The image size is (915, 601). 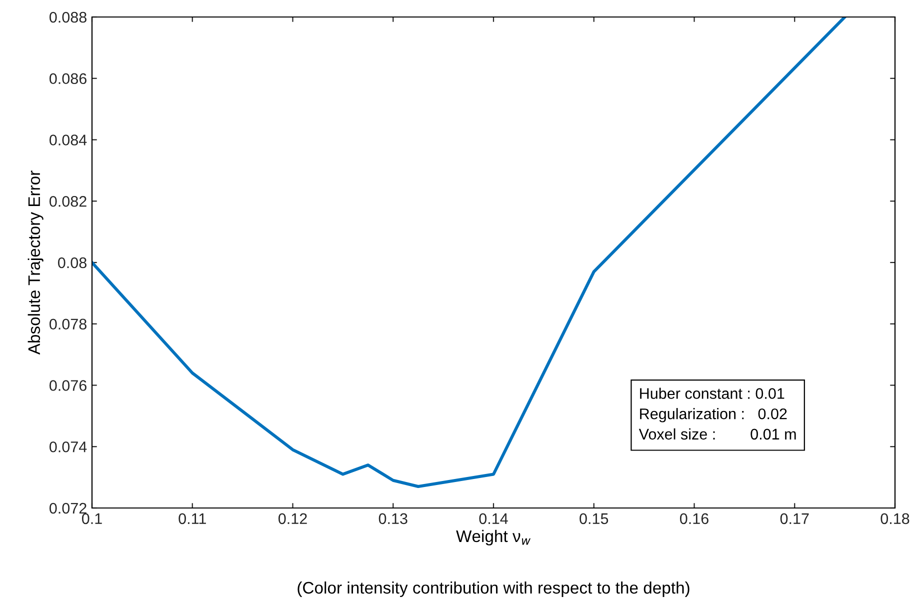 What do you see at coordinates (493, 518) in the screenshot?
I see `x-tick-label: 0.14` at bounding box center [493, 518].